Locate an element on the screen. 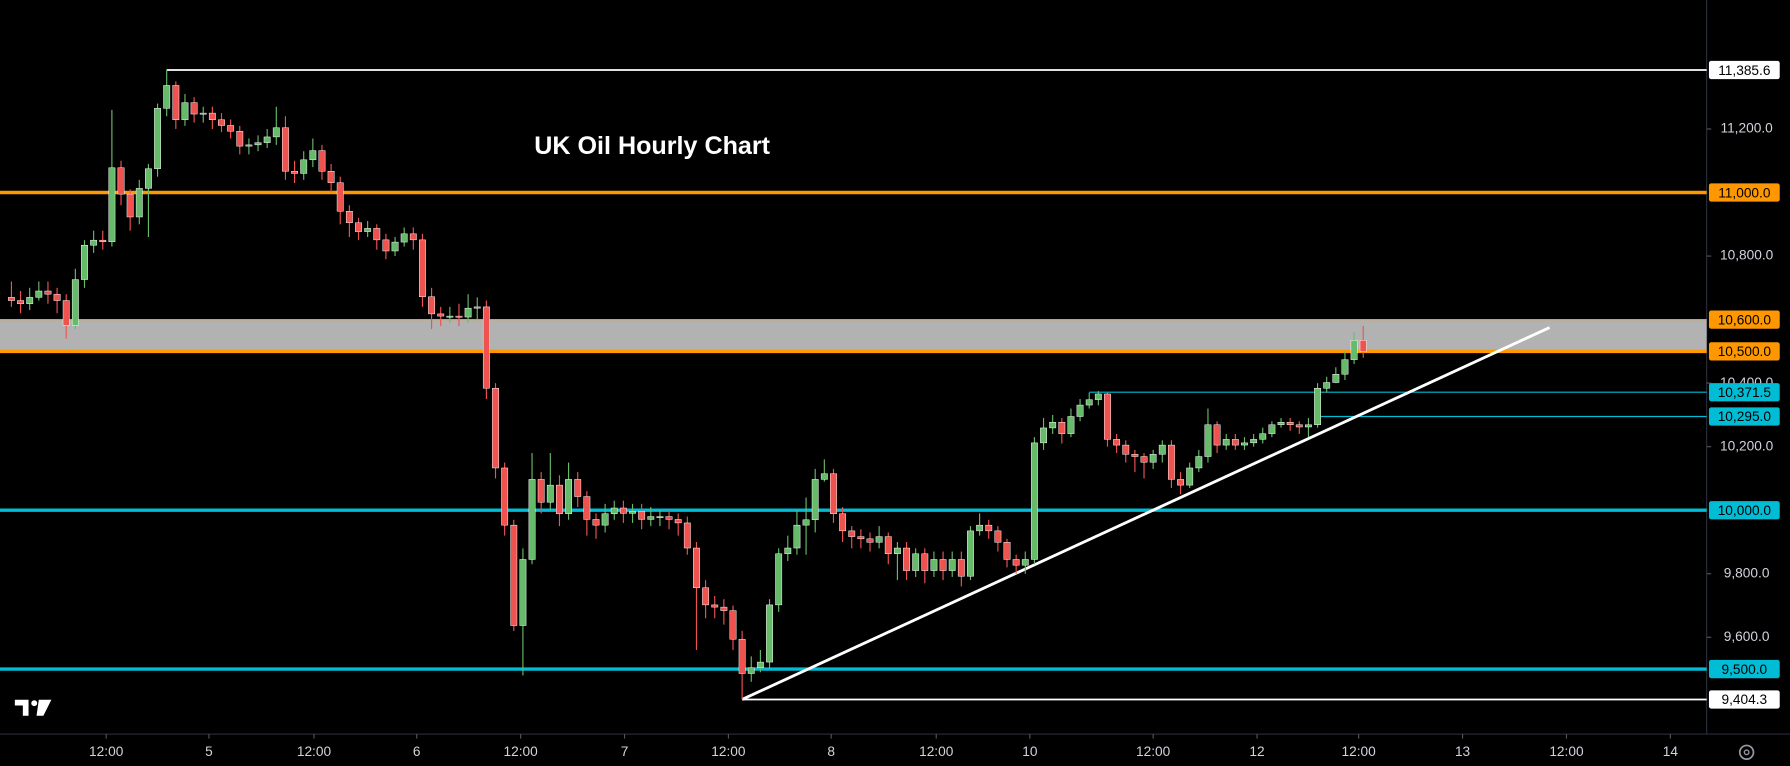  y-tick-label: 10,200.0 is located at coordinates (1747, 445).